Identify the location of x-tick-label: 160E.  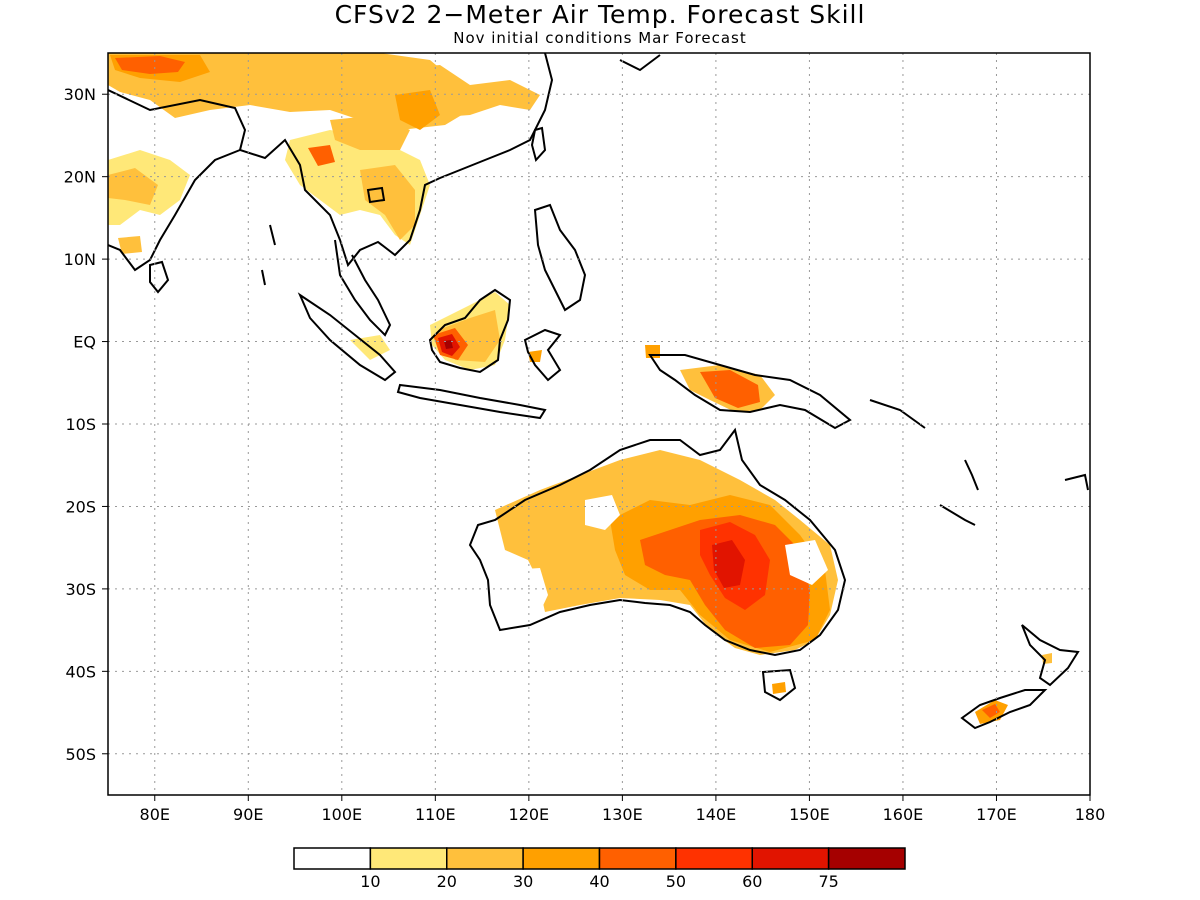
(903, 814).